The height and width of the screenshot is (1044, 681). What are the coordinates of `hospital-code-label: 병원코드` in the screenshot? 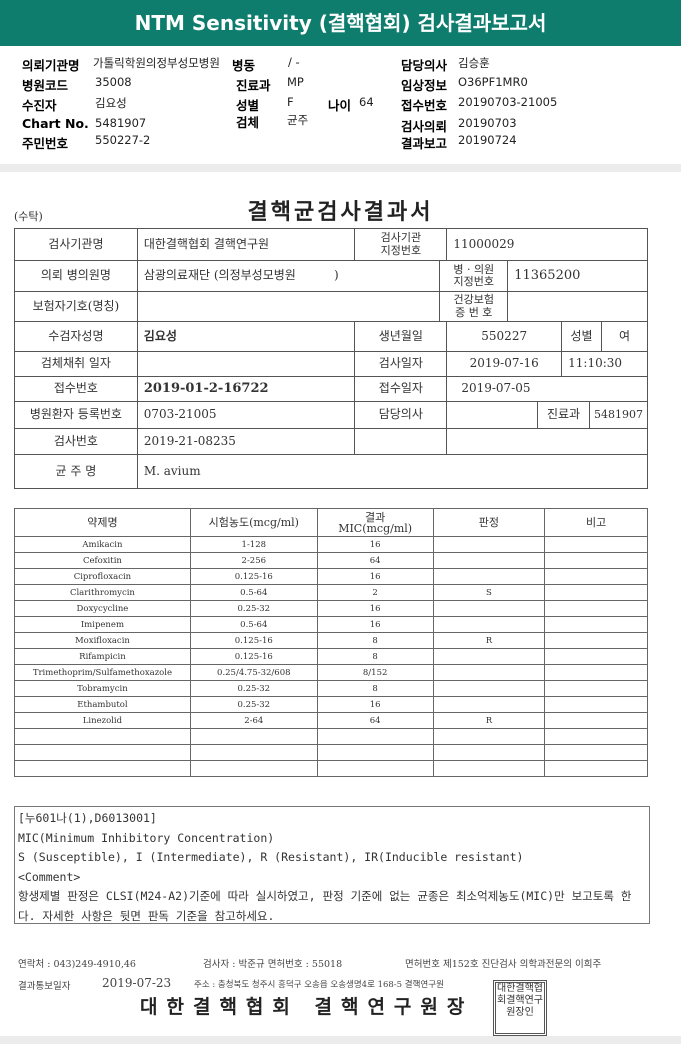 It's located at (45, 85).